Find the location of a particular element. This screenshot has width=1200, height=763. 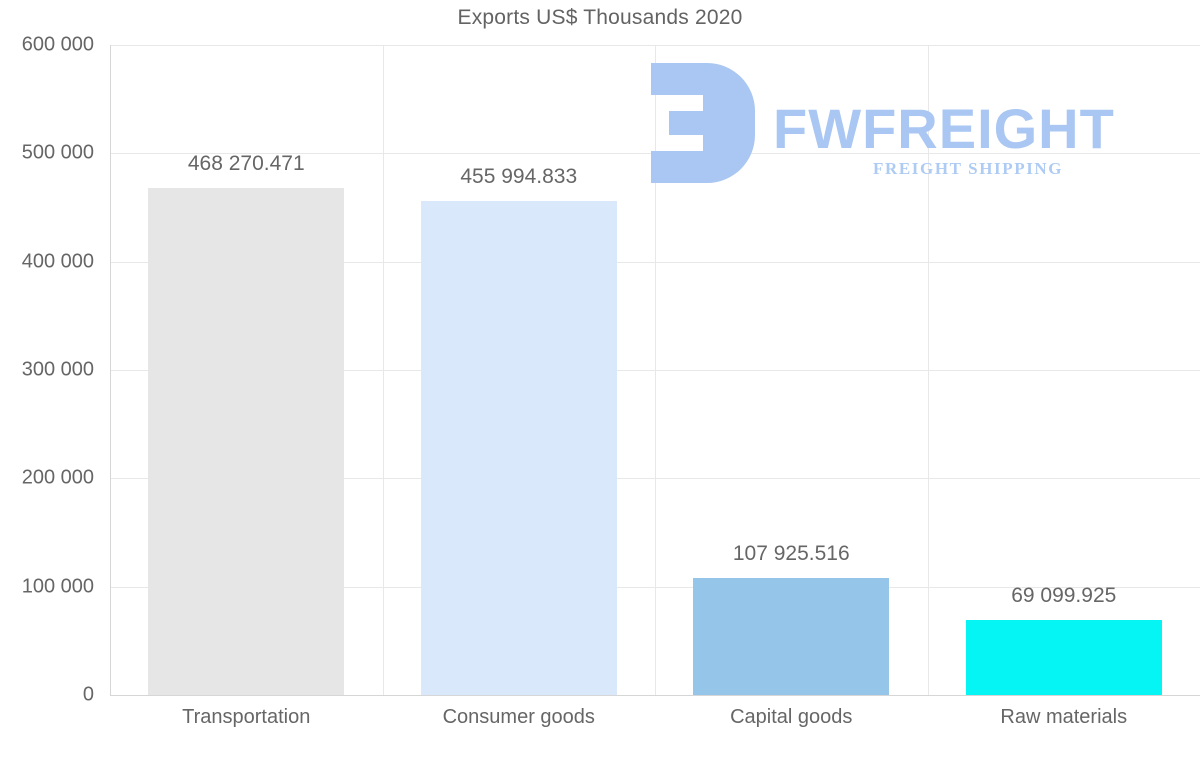

bar-value-label: 69 099.925 is located at coordinates (1064, 596).